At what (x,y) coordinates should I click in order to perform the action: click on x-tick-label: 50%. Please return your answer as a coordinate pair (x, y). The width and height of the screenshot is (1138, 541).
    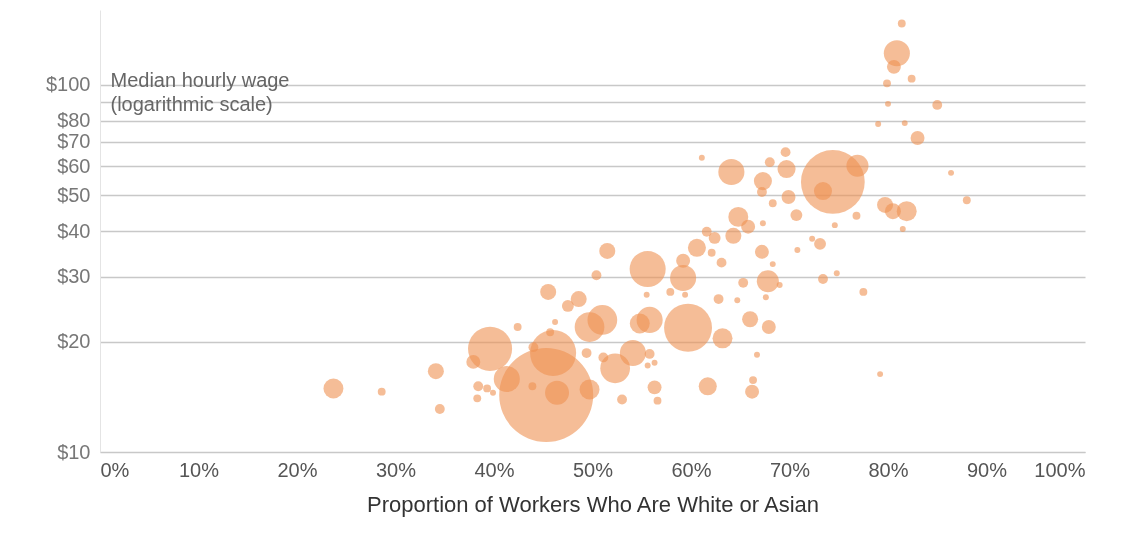
    Looking at the image, I should click on (593, 469).